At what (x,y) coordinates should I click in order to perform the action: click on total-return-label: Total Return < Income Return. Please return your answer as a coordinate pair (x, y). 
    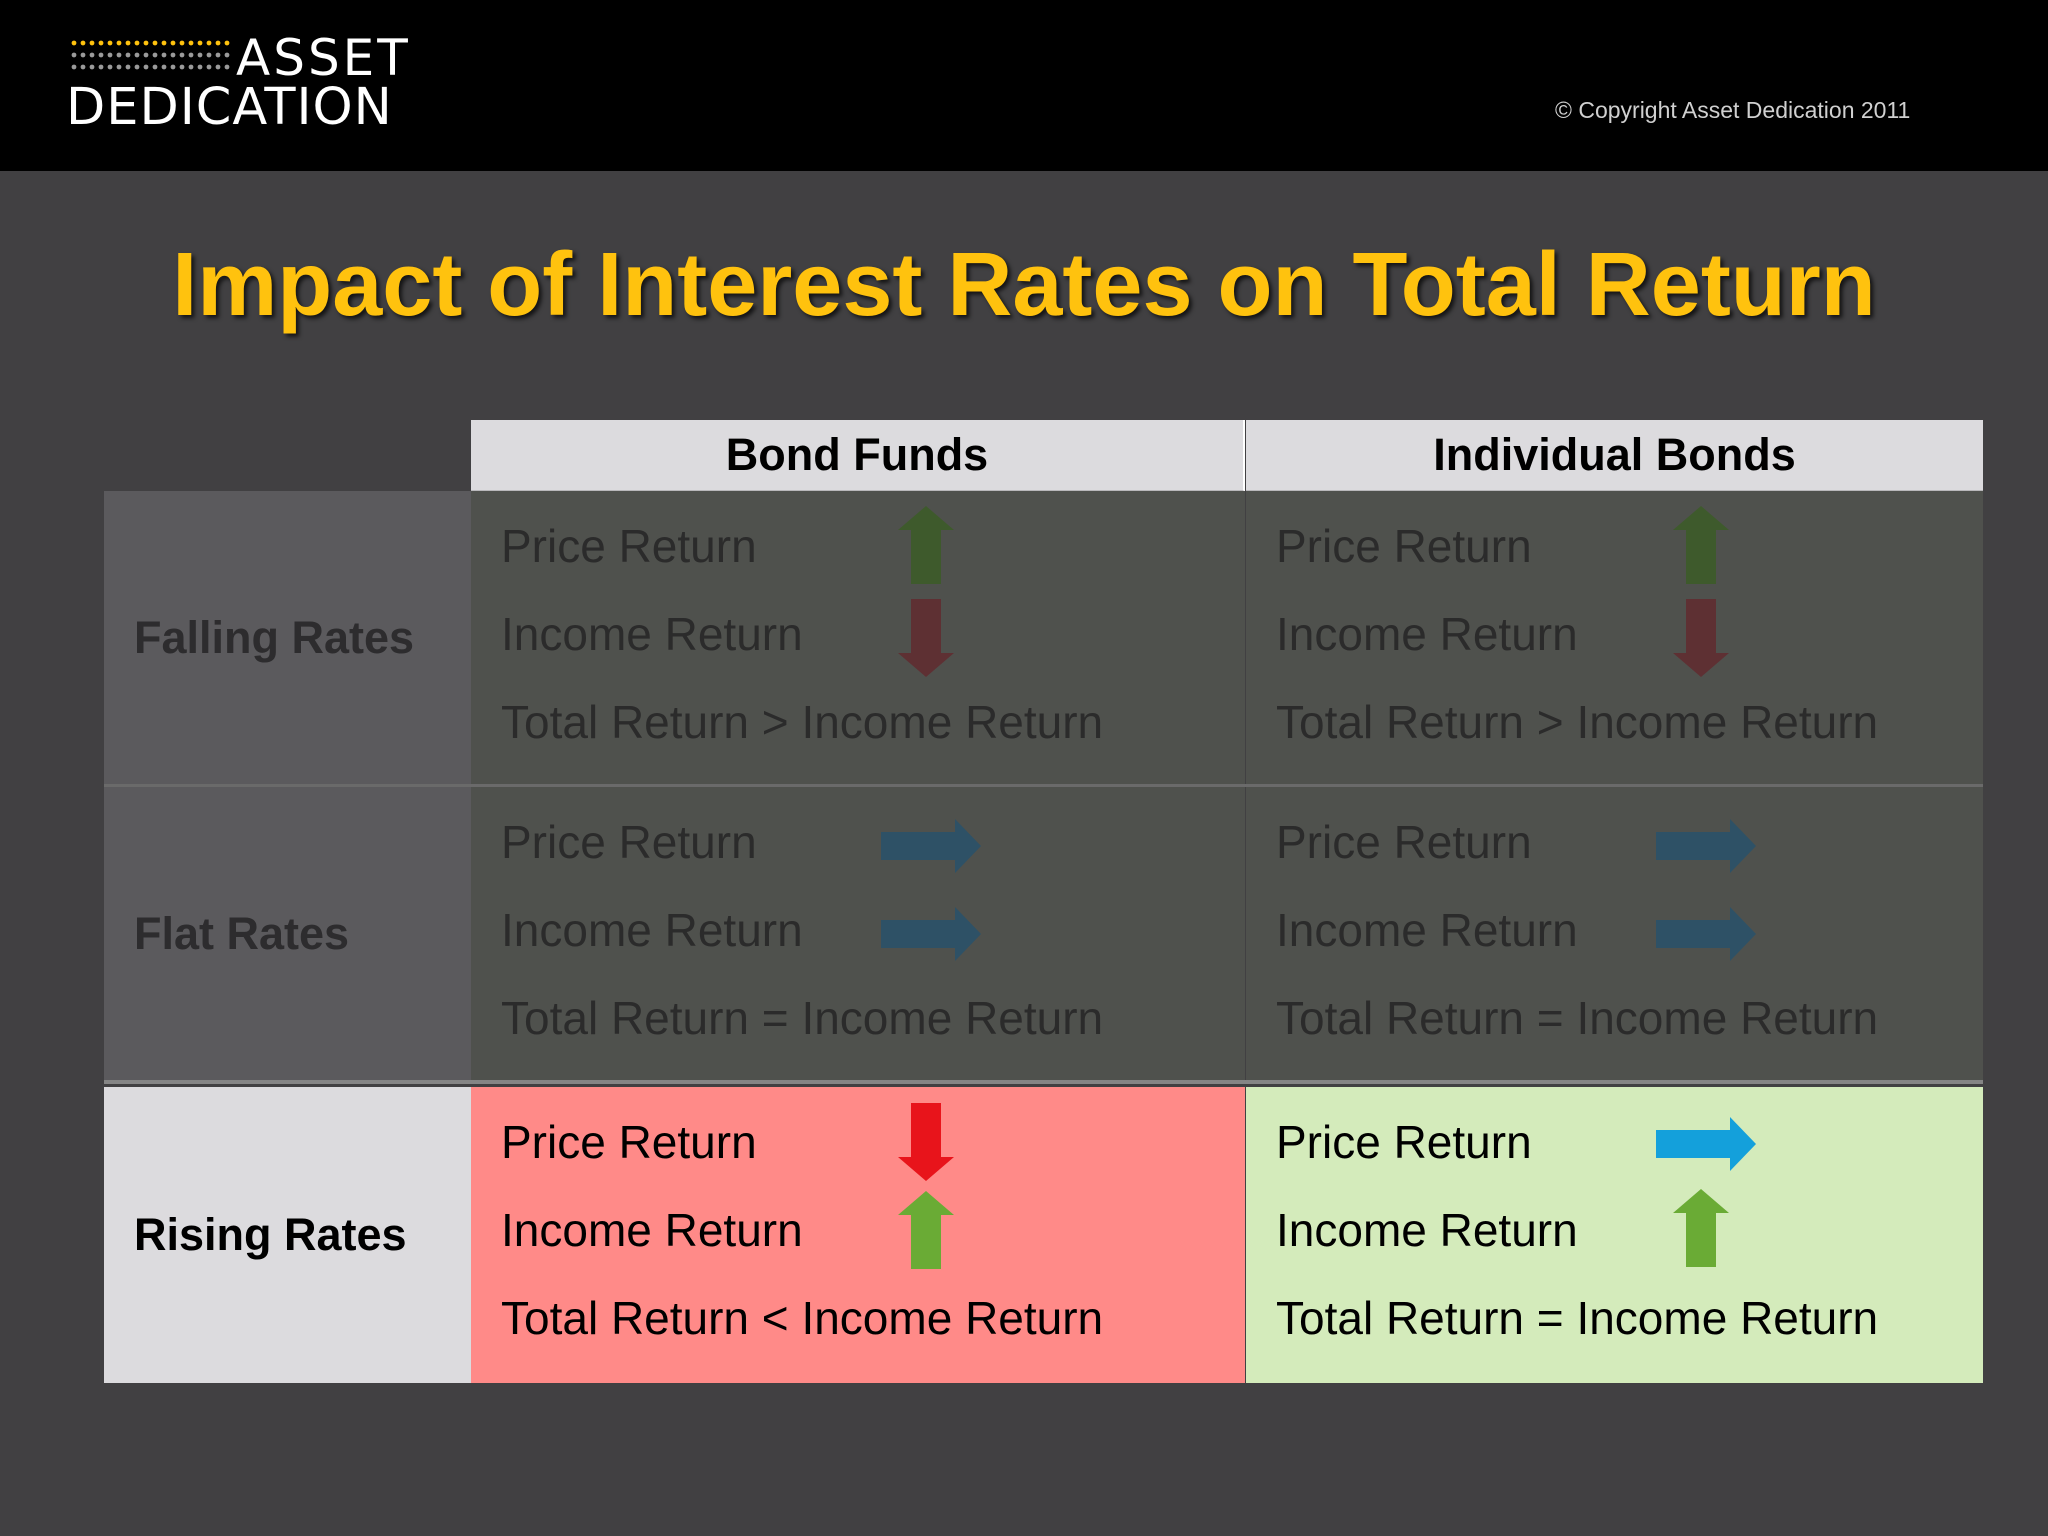
    Looking at the image, I should click on (802, 1318).